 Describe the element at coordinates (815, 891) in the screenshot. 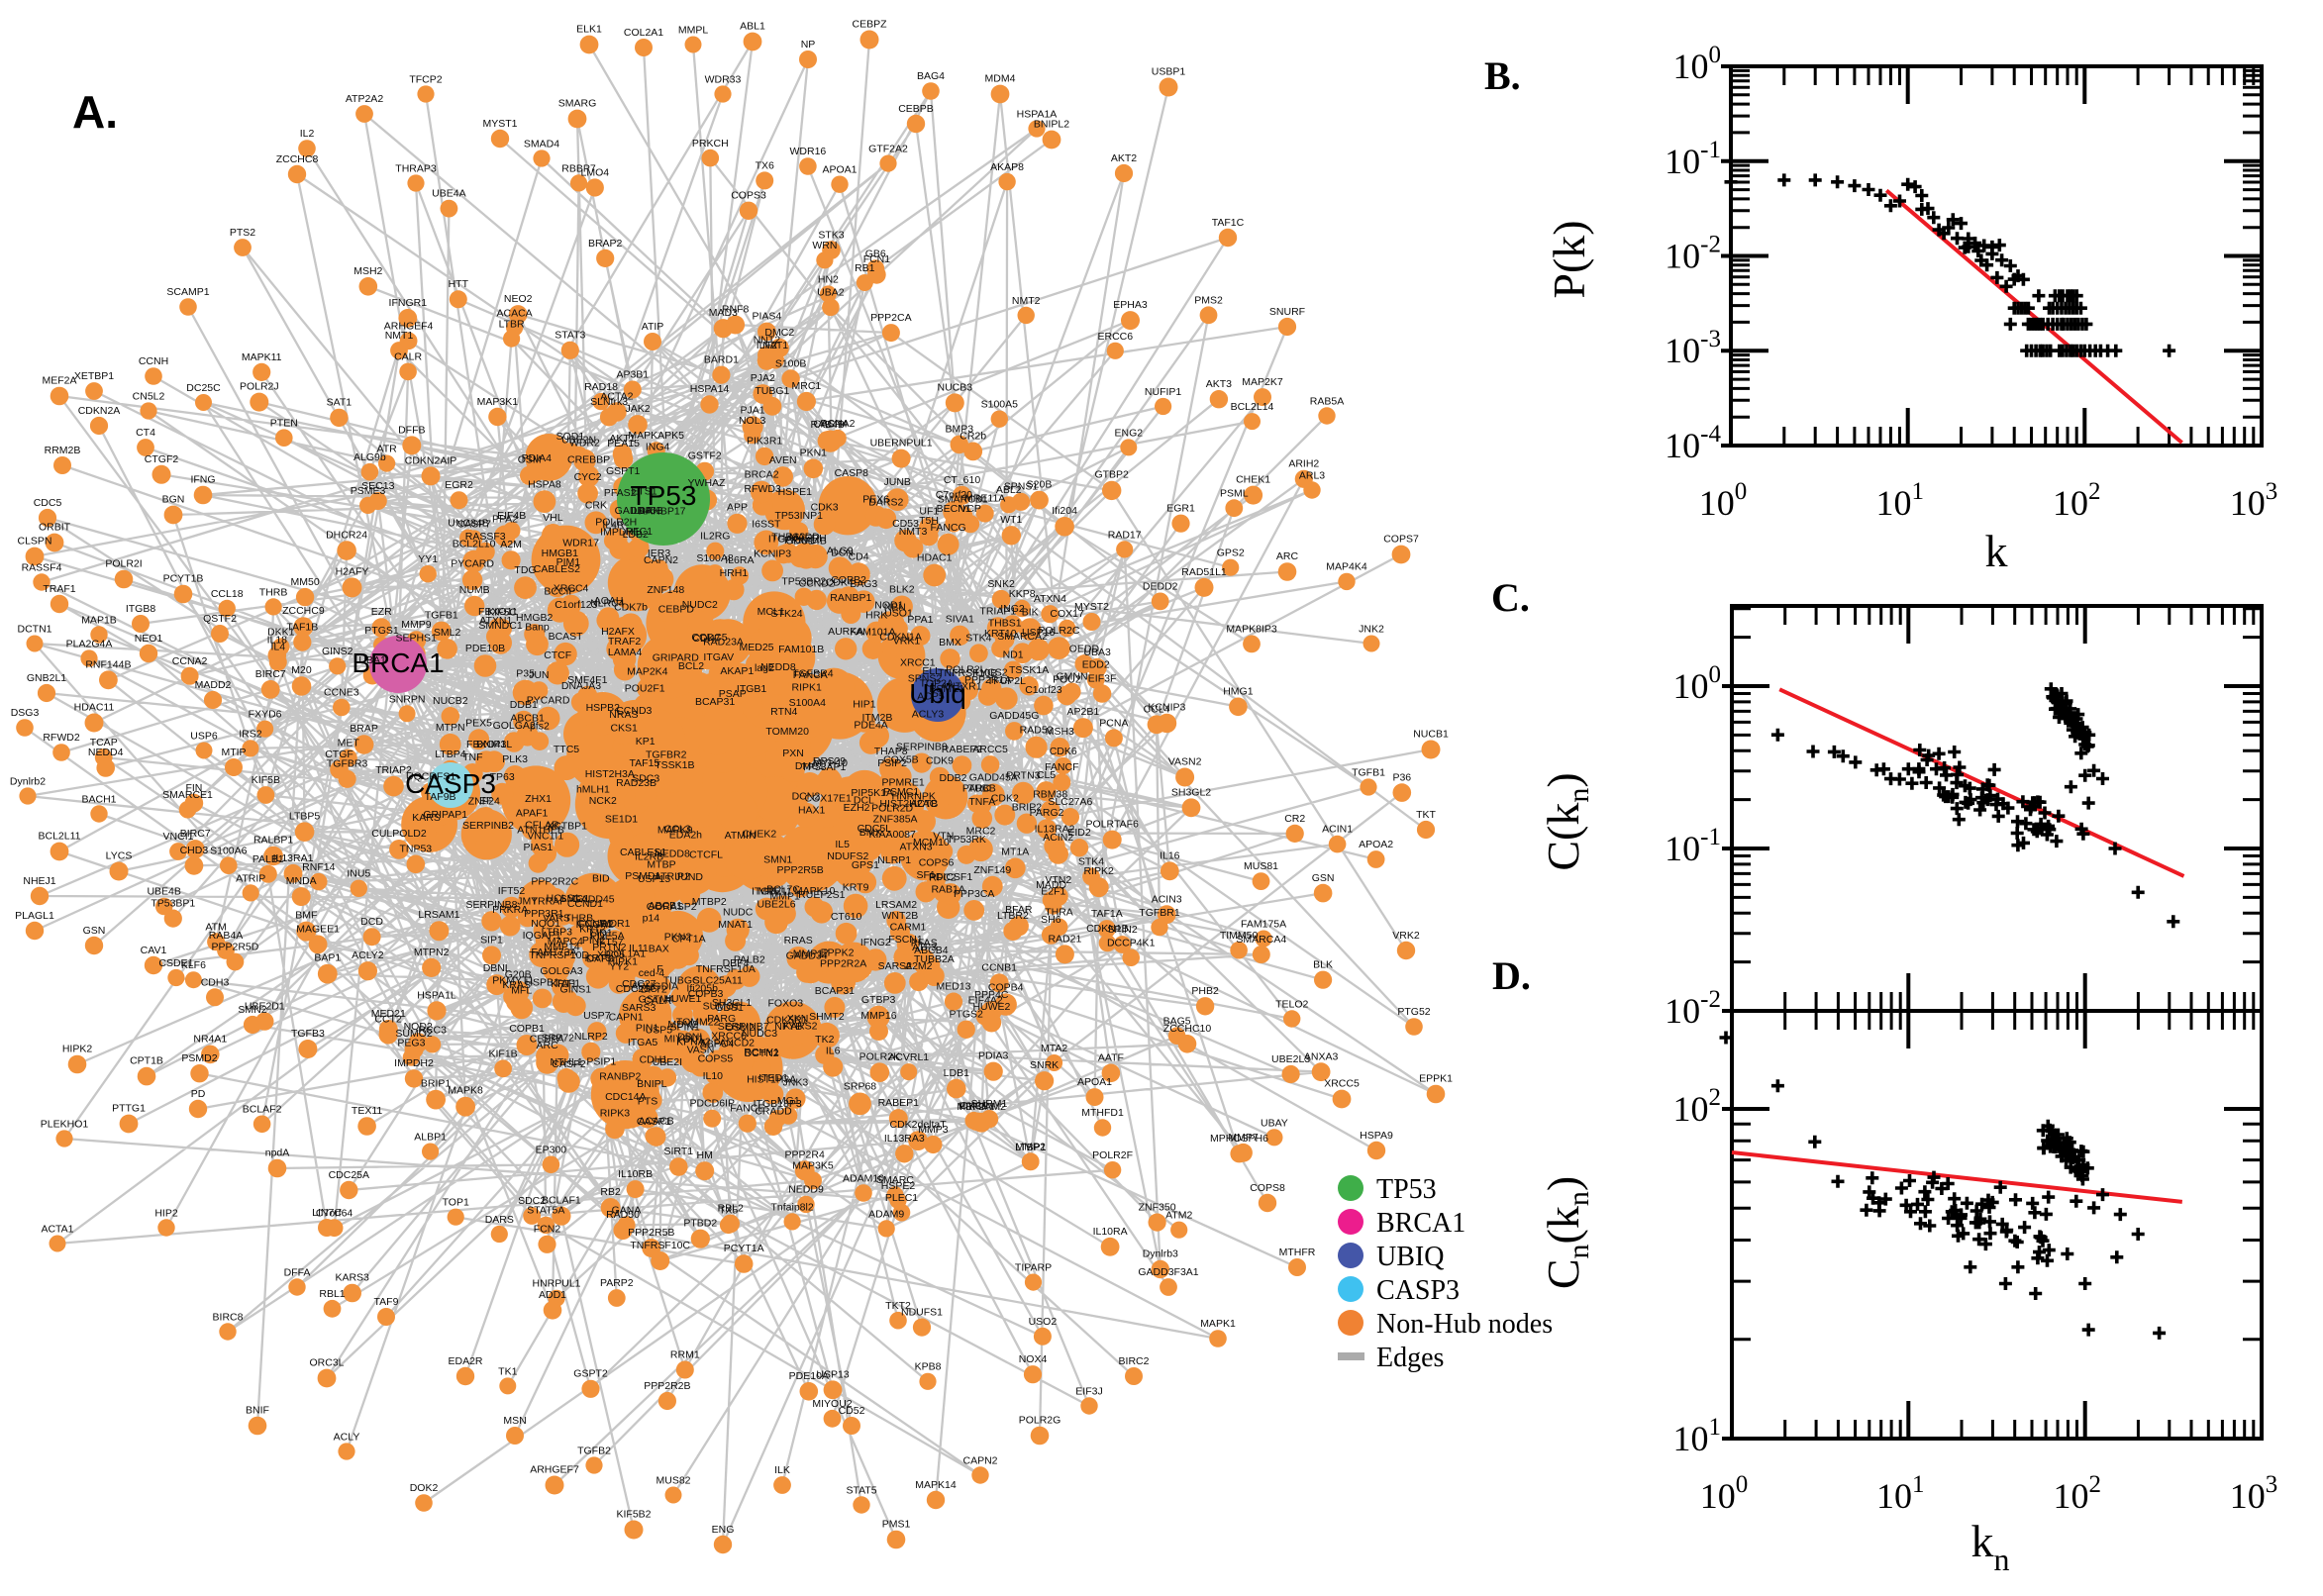

I see `svg-text: MAPK10` at that location.